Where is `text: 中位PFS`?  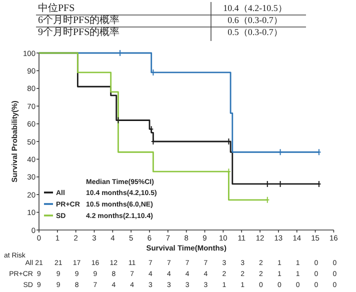 text: 中位PFS is located at coordinates (56, 8).